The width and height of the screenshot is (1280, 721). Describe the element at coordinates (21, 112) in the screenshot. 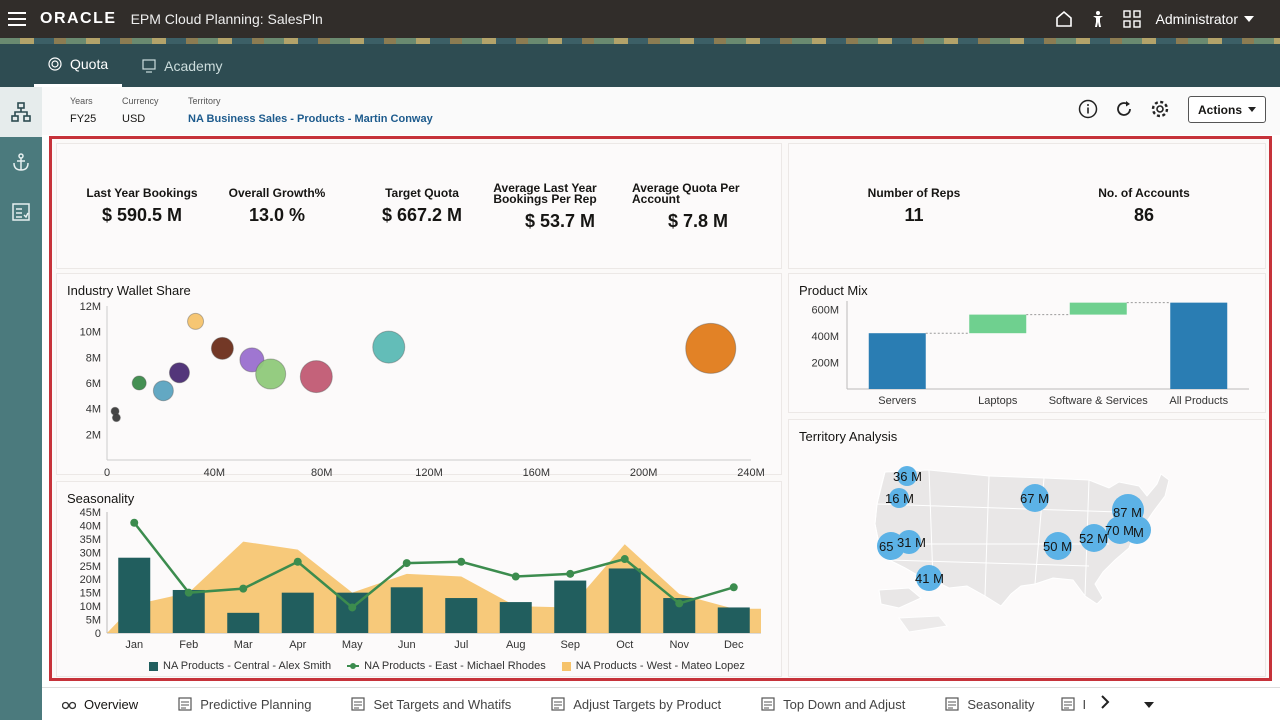

I see `rail-hierarchy` at that location.